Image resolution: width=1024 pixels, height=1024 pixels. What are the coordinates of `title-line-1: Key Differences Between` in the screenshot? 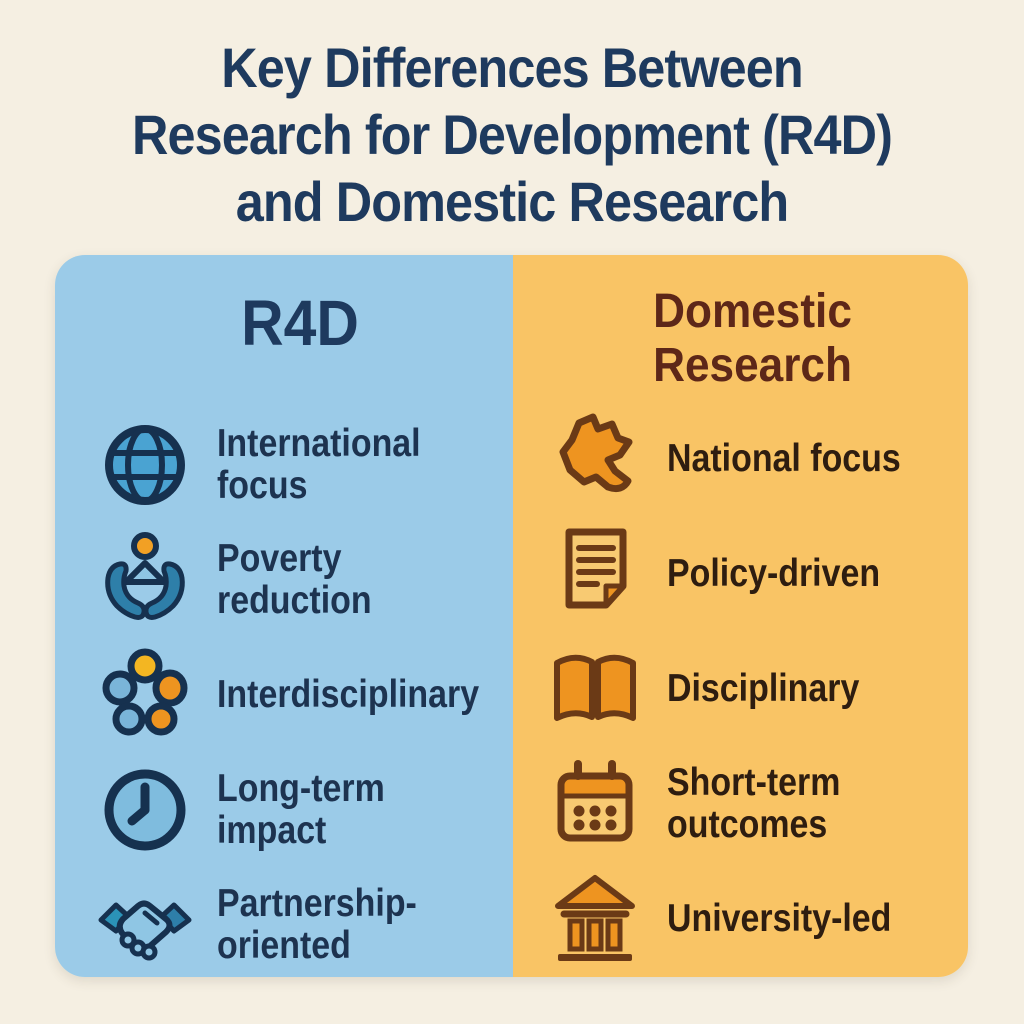 It's located at (512, 67).